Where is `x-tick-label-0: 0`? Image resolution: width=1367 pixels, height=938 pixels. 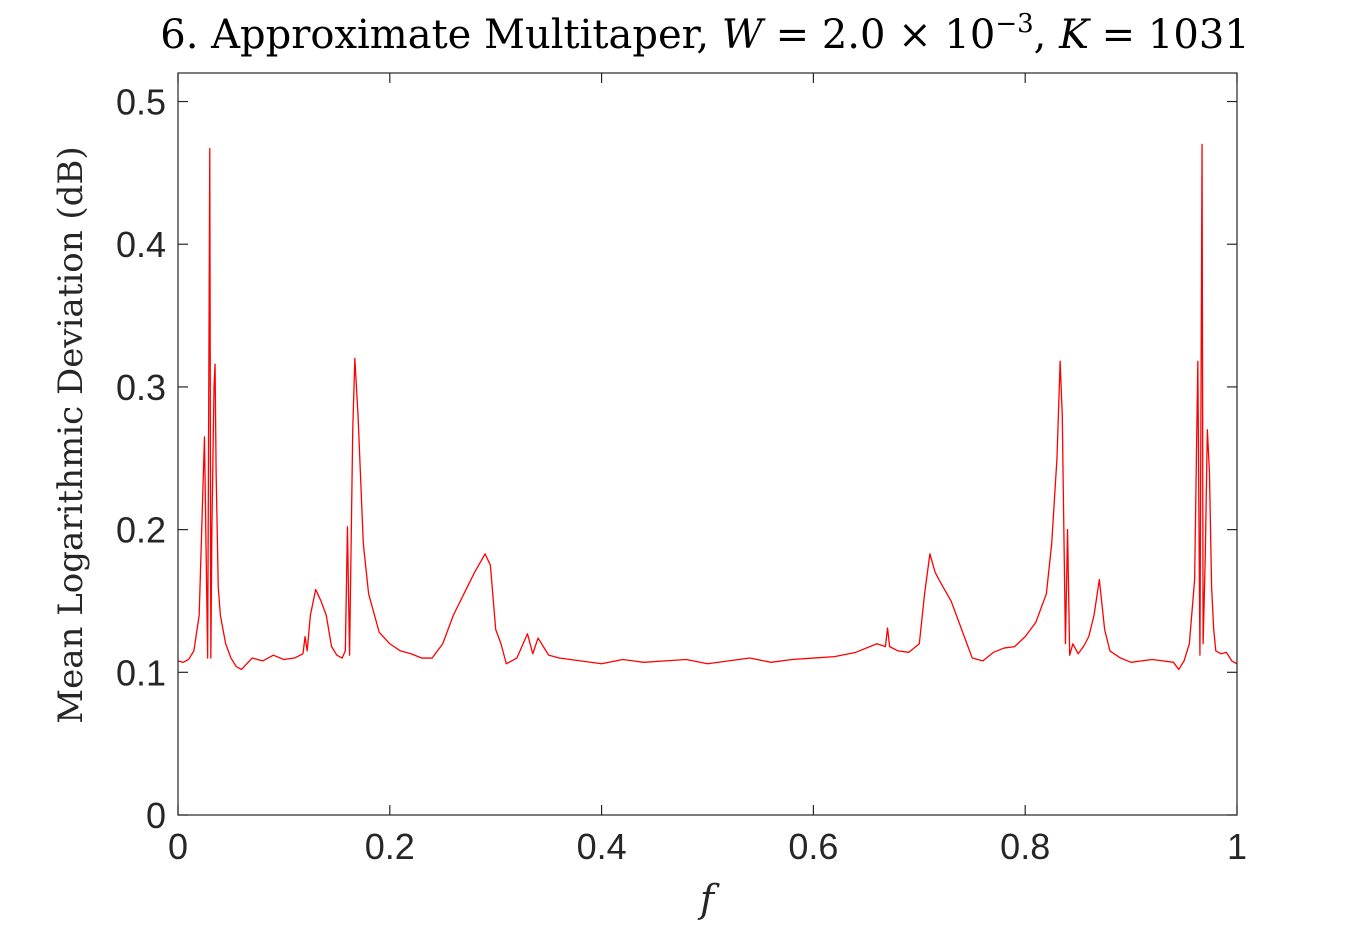
x-tick-label-0: 0 is located at coordinates (178, 846).